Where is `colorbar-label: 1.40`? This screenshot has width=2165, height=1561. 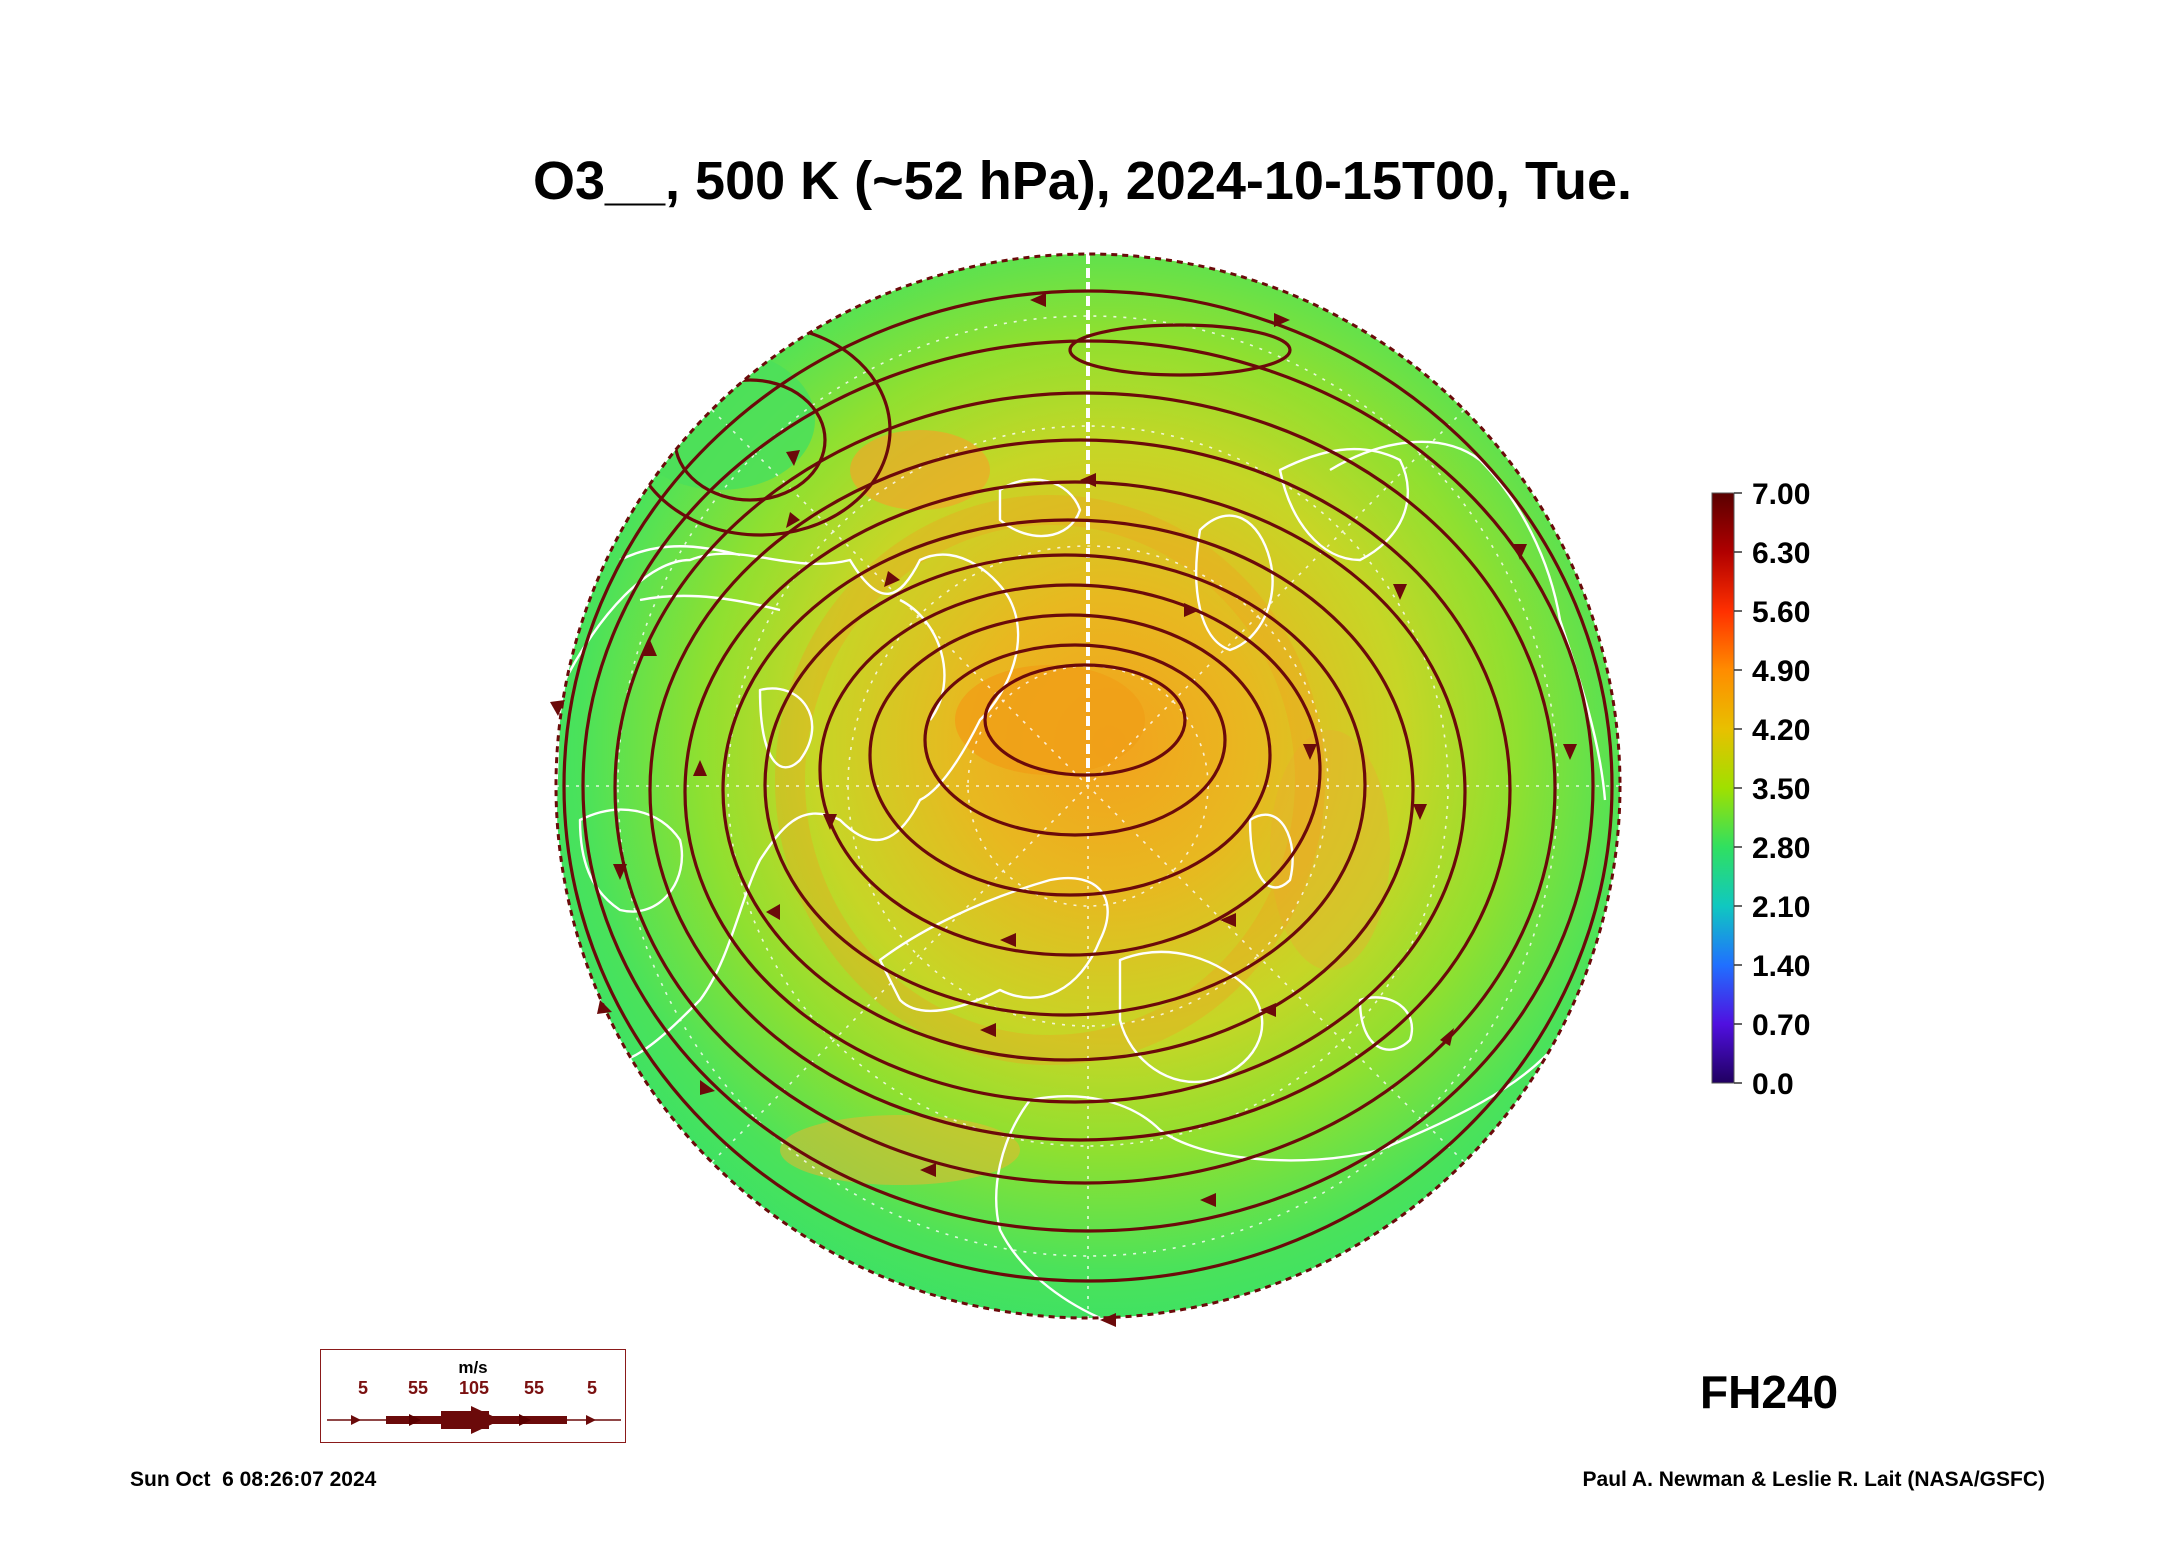
colorbar-label: 1.40 is located at coordinates (1781, 966).